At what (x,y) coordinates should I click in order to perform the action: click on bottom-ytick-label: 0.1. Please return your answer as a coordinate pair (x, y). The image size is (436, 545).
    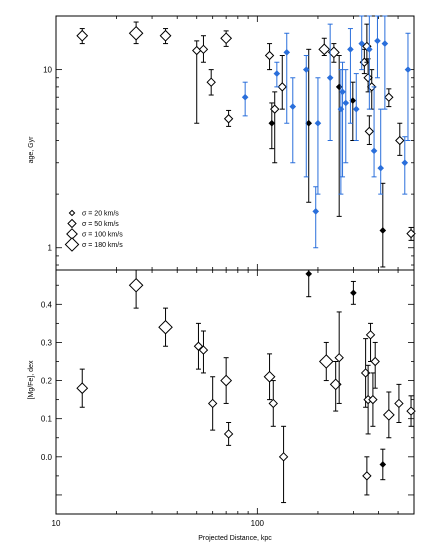
    Looking at the image, I should click on (47, 419).